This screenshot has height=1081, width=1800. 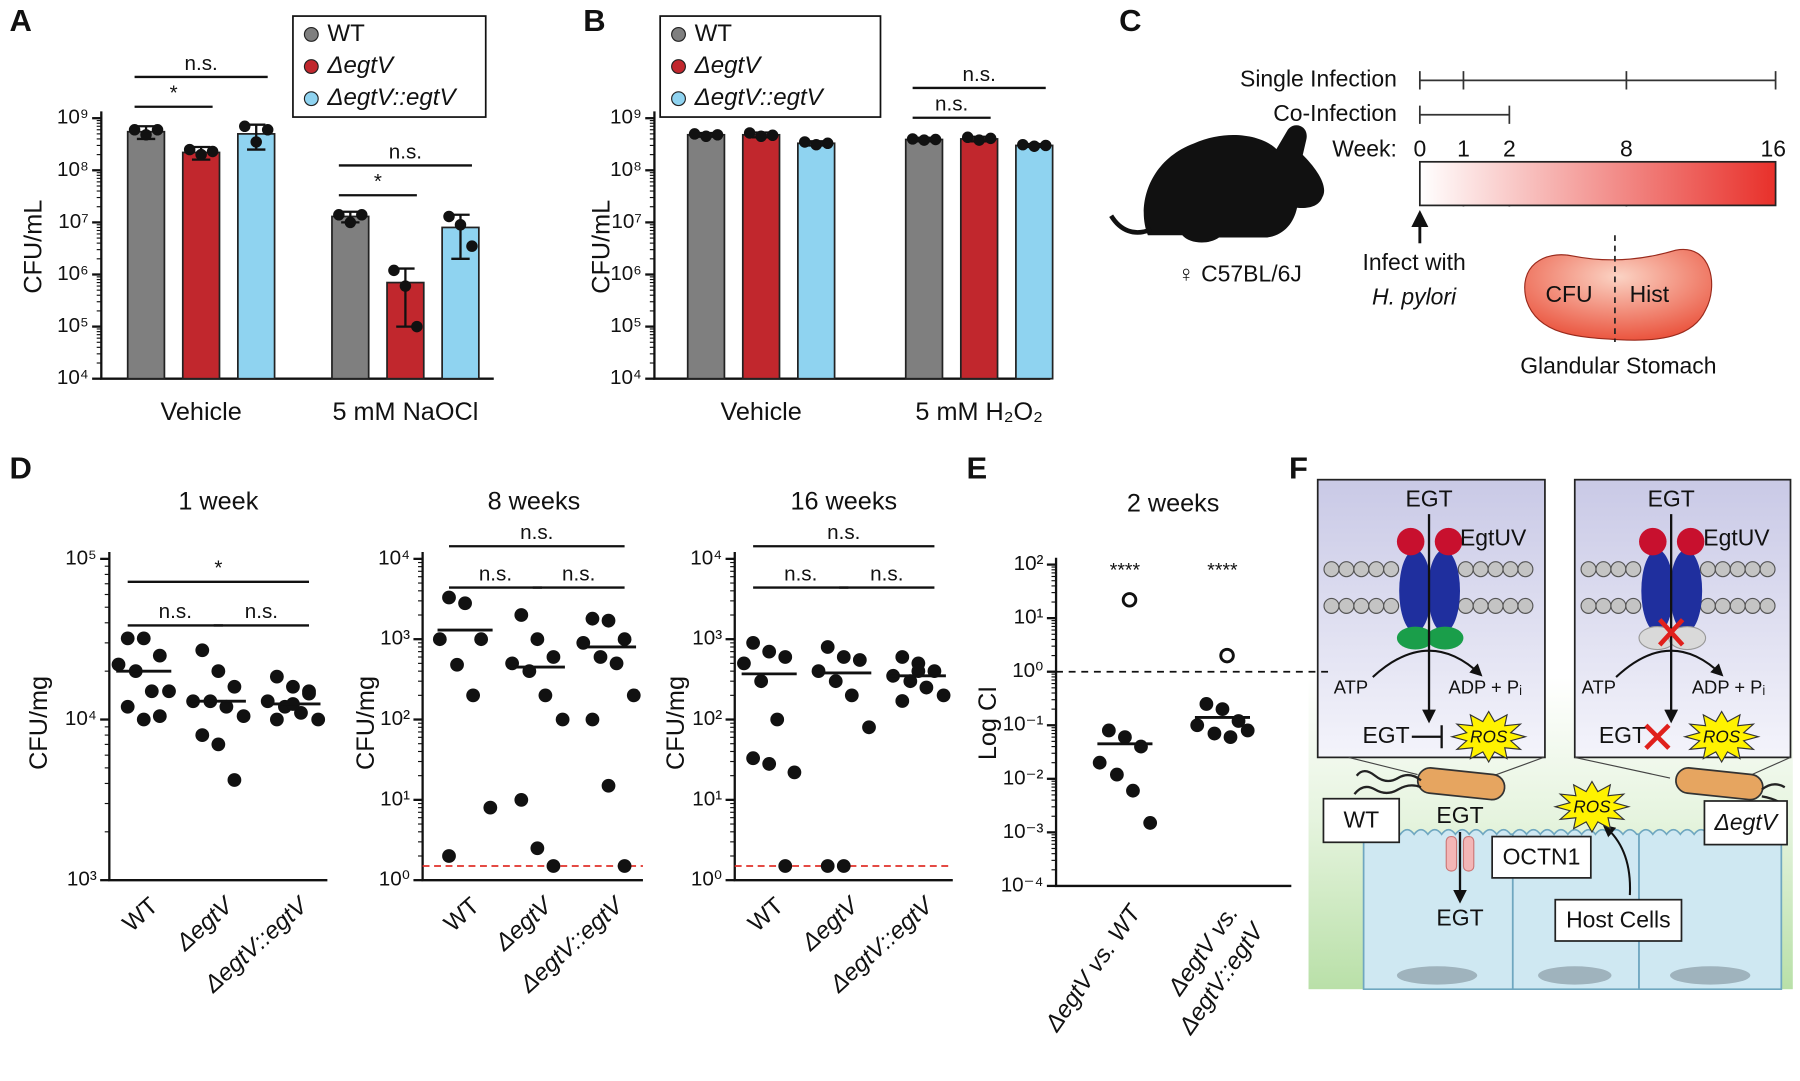 What do you see at coordinates (1023, 724) in the screenshot?
I see `y-tick-label: 10⁻¹` at bounding box center [1023, 724].